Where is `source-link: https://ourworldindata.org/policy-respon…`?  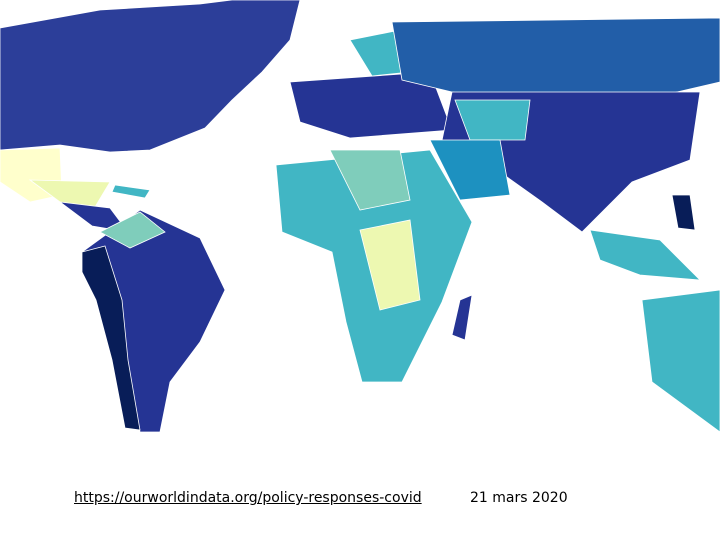 source-link: https://ourworldindata.org/policy-respon… is located at coordinates (248, 498).